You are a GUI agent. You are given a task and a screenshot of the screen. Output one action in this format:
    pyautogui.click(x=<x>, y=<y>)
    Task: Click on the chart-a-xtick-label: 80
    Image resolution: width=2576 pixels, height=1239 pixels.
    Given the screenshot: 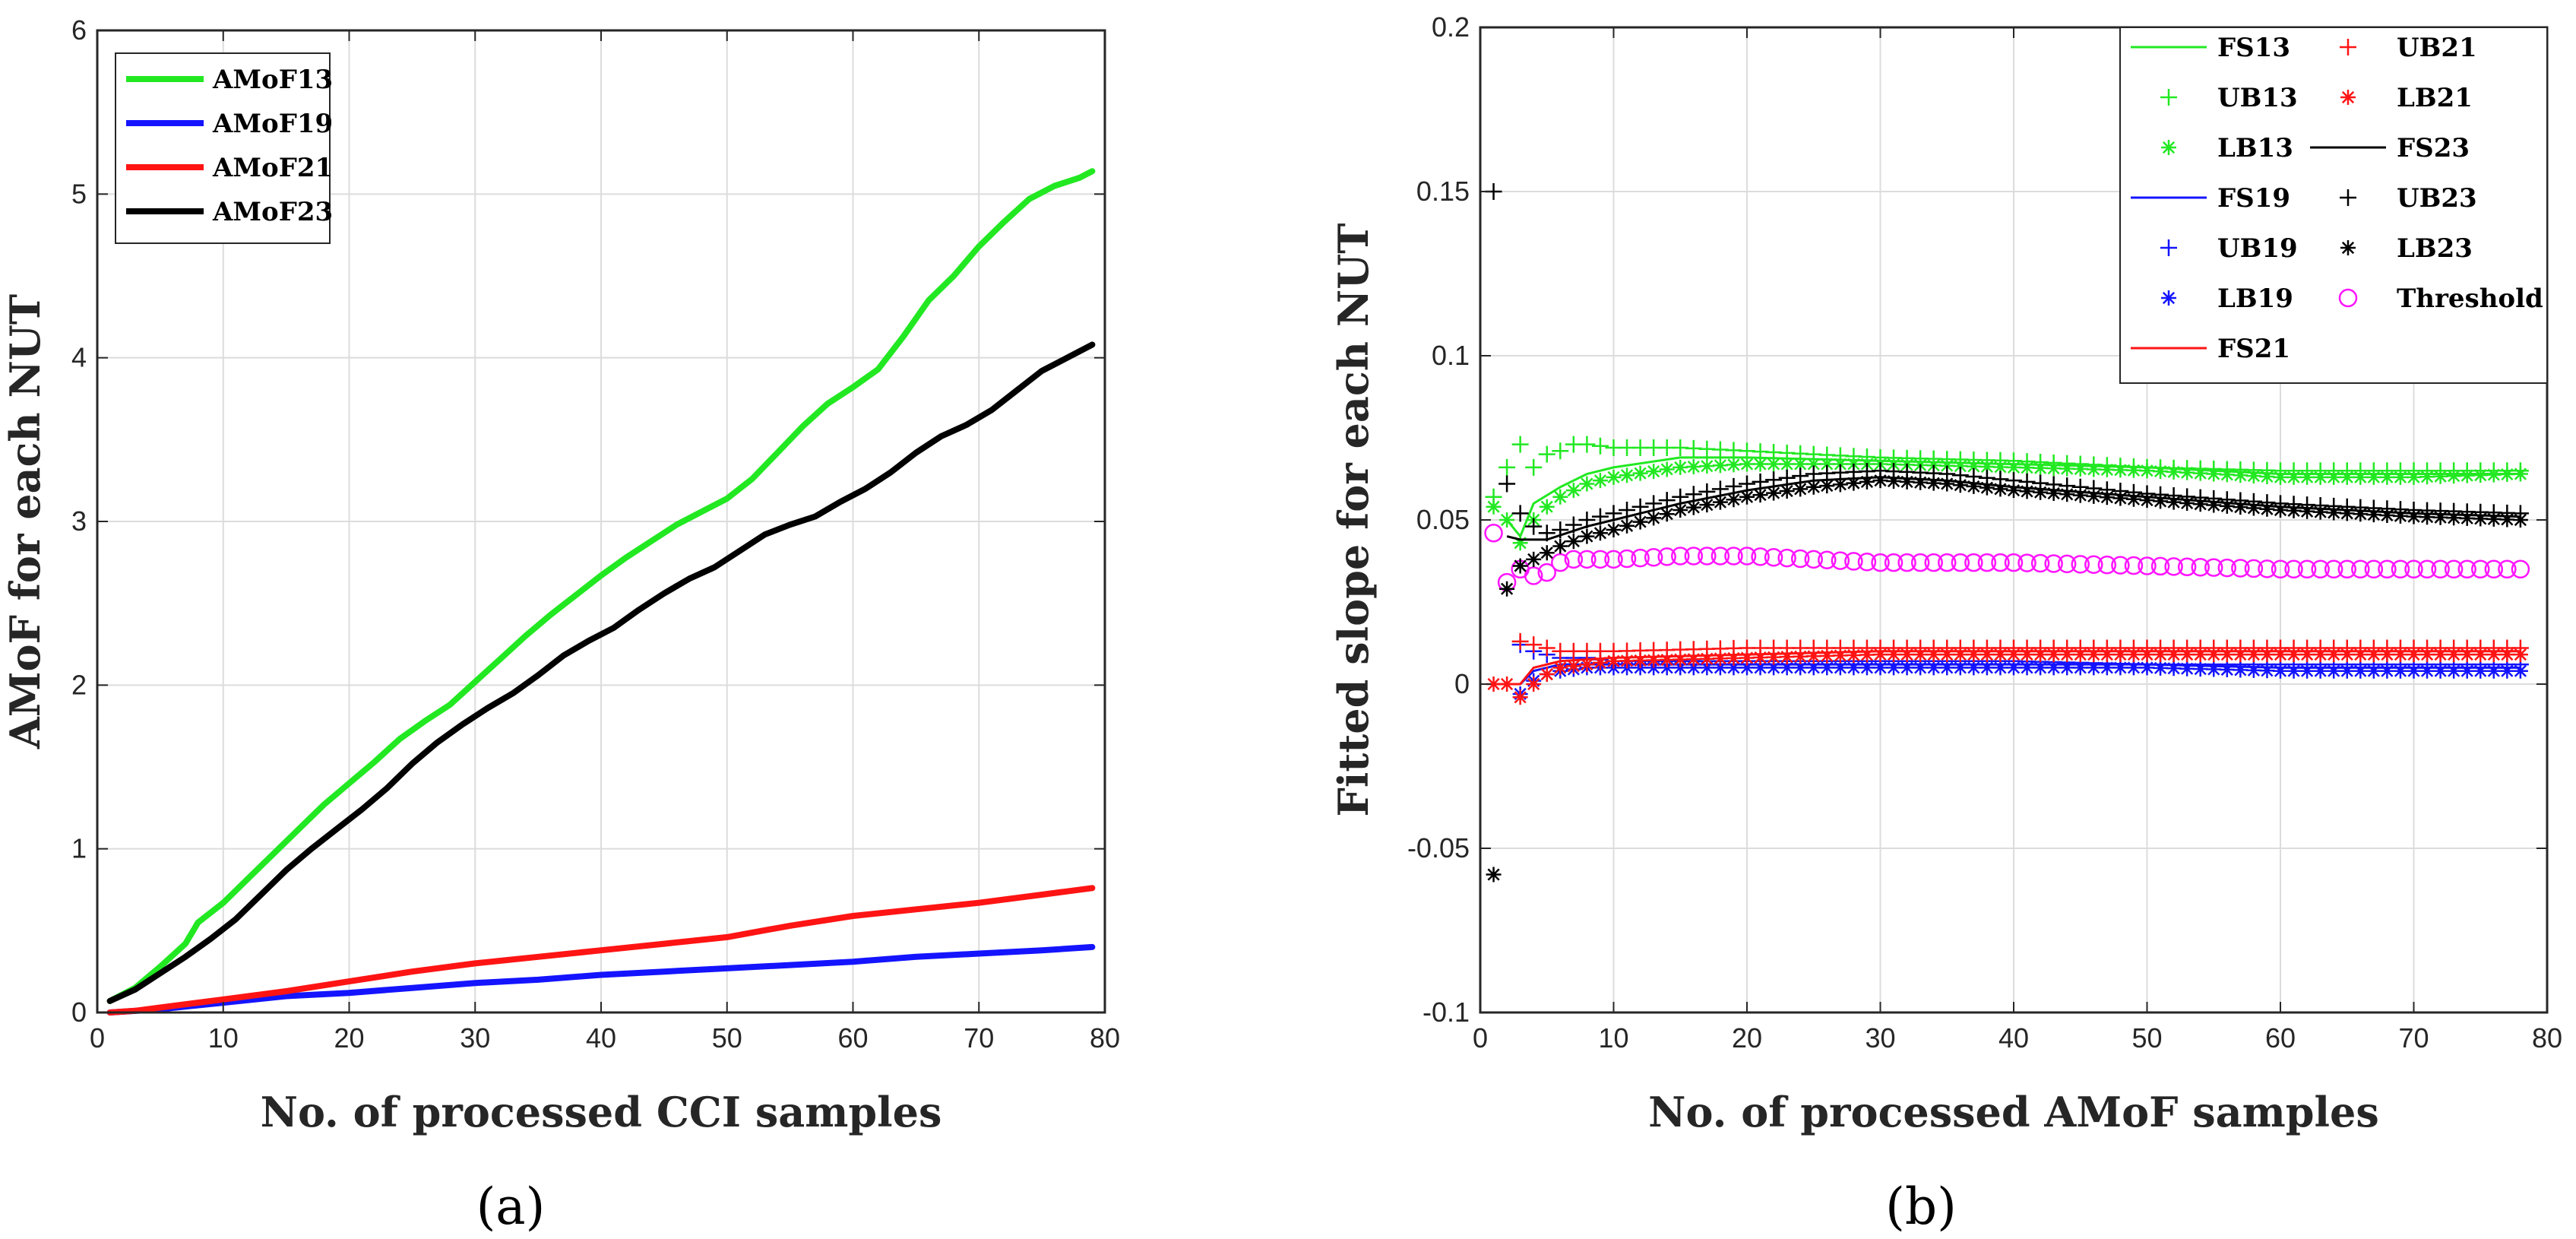 What is the action you would take?
    pyautogui.click(x=1105, y=1038)
    